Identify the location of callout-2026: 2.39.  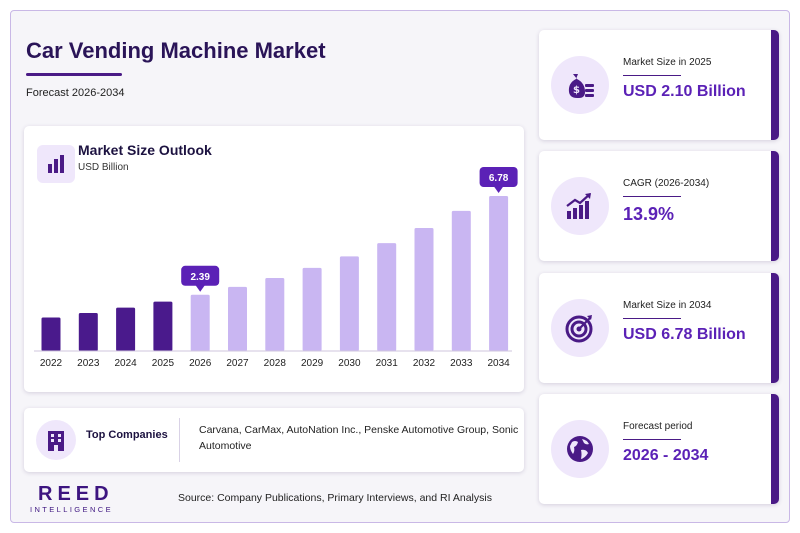
(200, 278).